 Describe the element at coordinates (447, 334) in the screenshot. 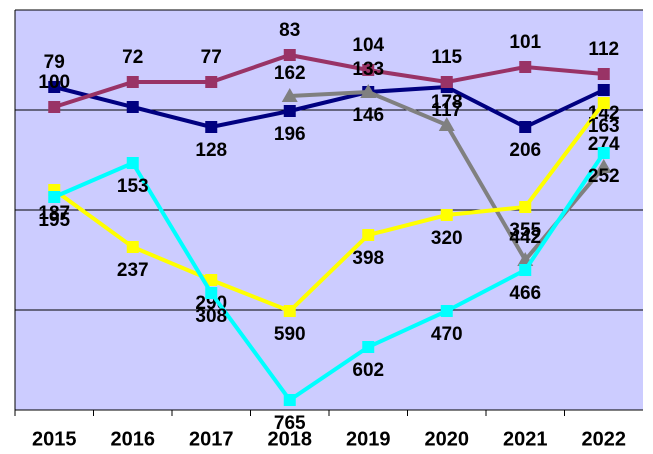

I see `data-label: 470` at that location.